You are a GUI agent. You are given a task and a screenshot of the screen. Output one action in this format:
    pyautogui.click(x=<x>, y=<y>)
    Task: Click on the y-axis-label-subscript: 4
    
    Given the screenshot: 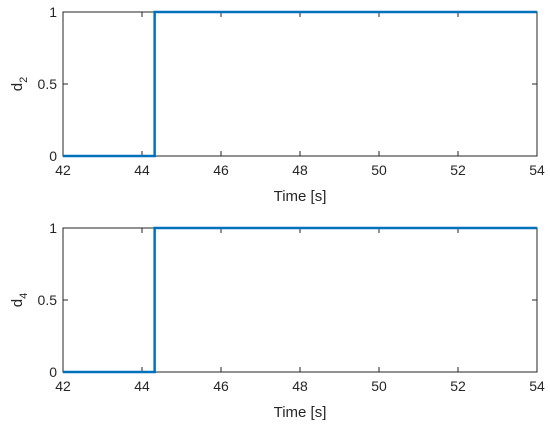 What is the action you would take?
    pyautogui.click(x=24, y=296)
    